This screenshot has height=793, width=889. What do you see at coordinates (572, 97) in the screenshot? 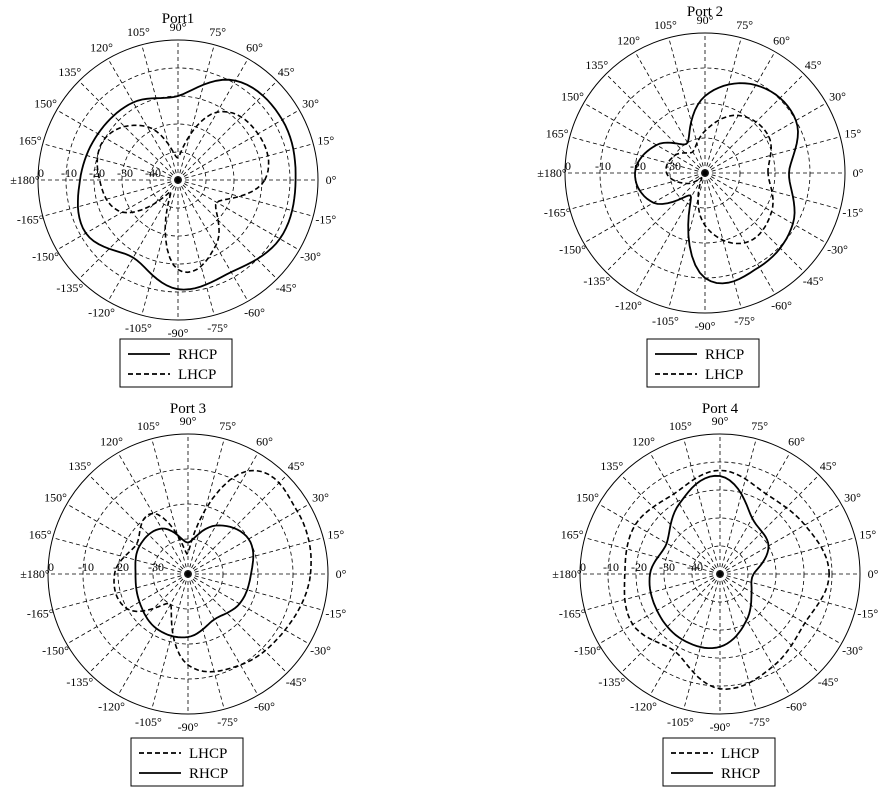
I see `angle-tick-label: 150°` at bounding box center [572, 97].